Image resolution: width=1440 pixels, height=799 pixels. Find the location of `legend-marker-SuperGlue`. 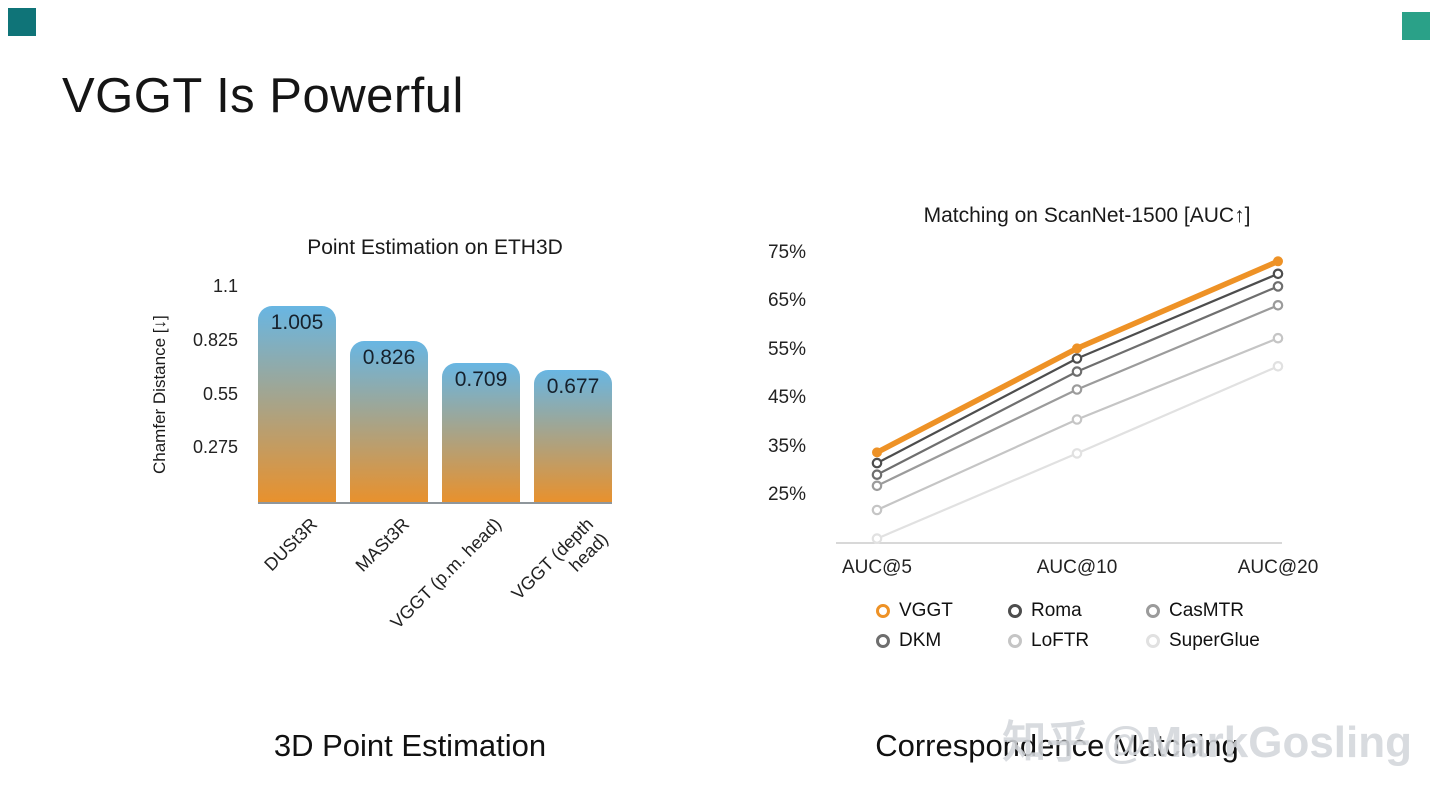

legend-marker-SuperGlue is located at coordinates (1153, 641).